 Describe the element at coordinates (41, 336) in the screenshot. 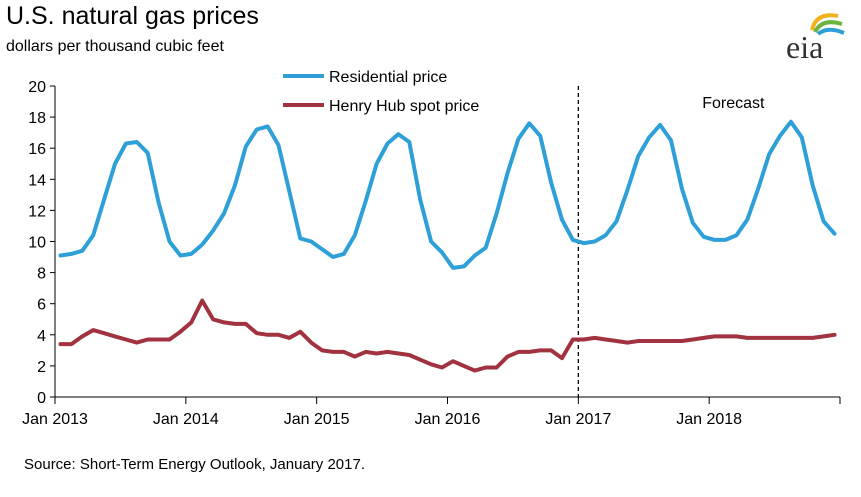

I see `y-tick-label: 4` at that location.